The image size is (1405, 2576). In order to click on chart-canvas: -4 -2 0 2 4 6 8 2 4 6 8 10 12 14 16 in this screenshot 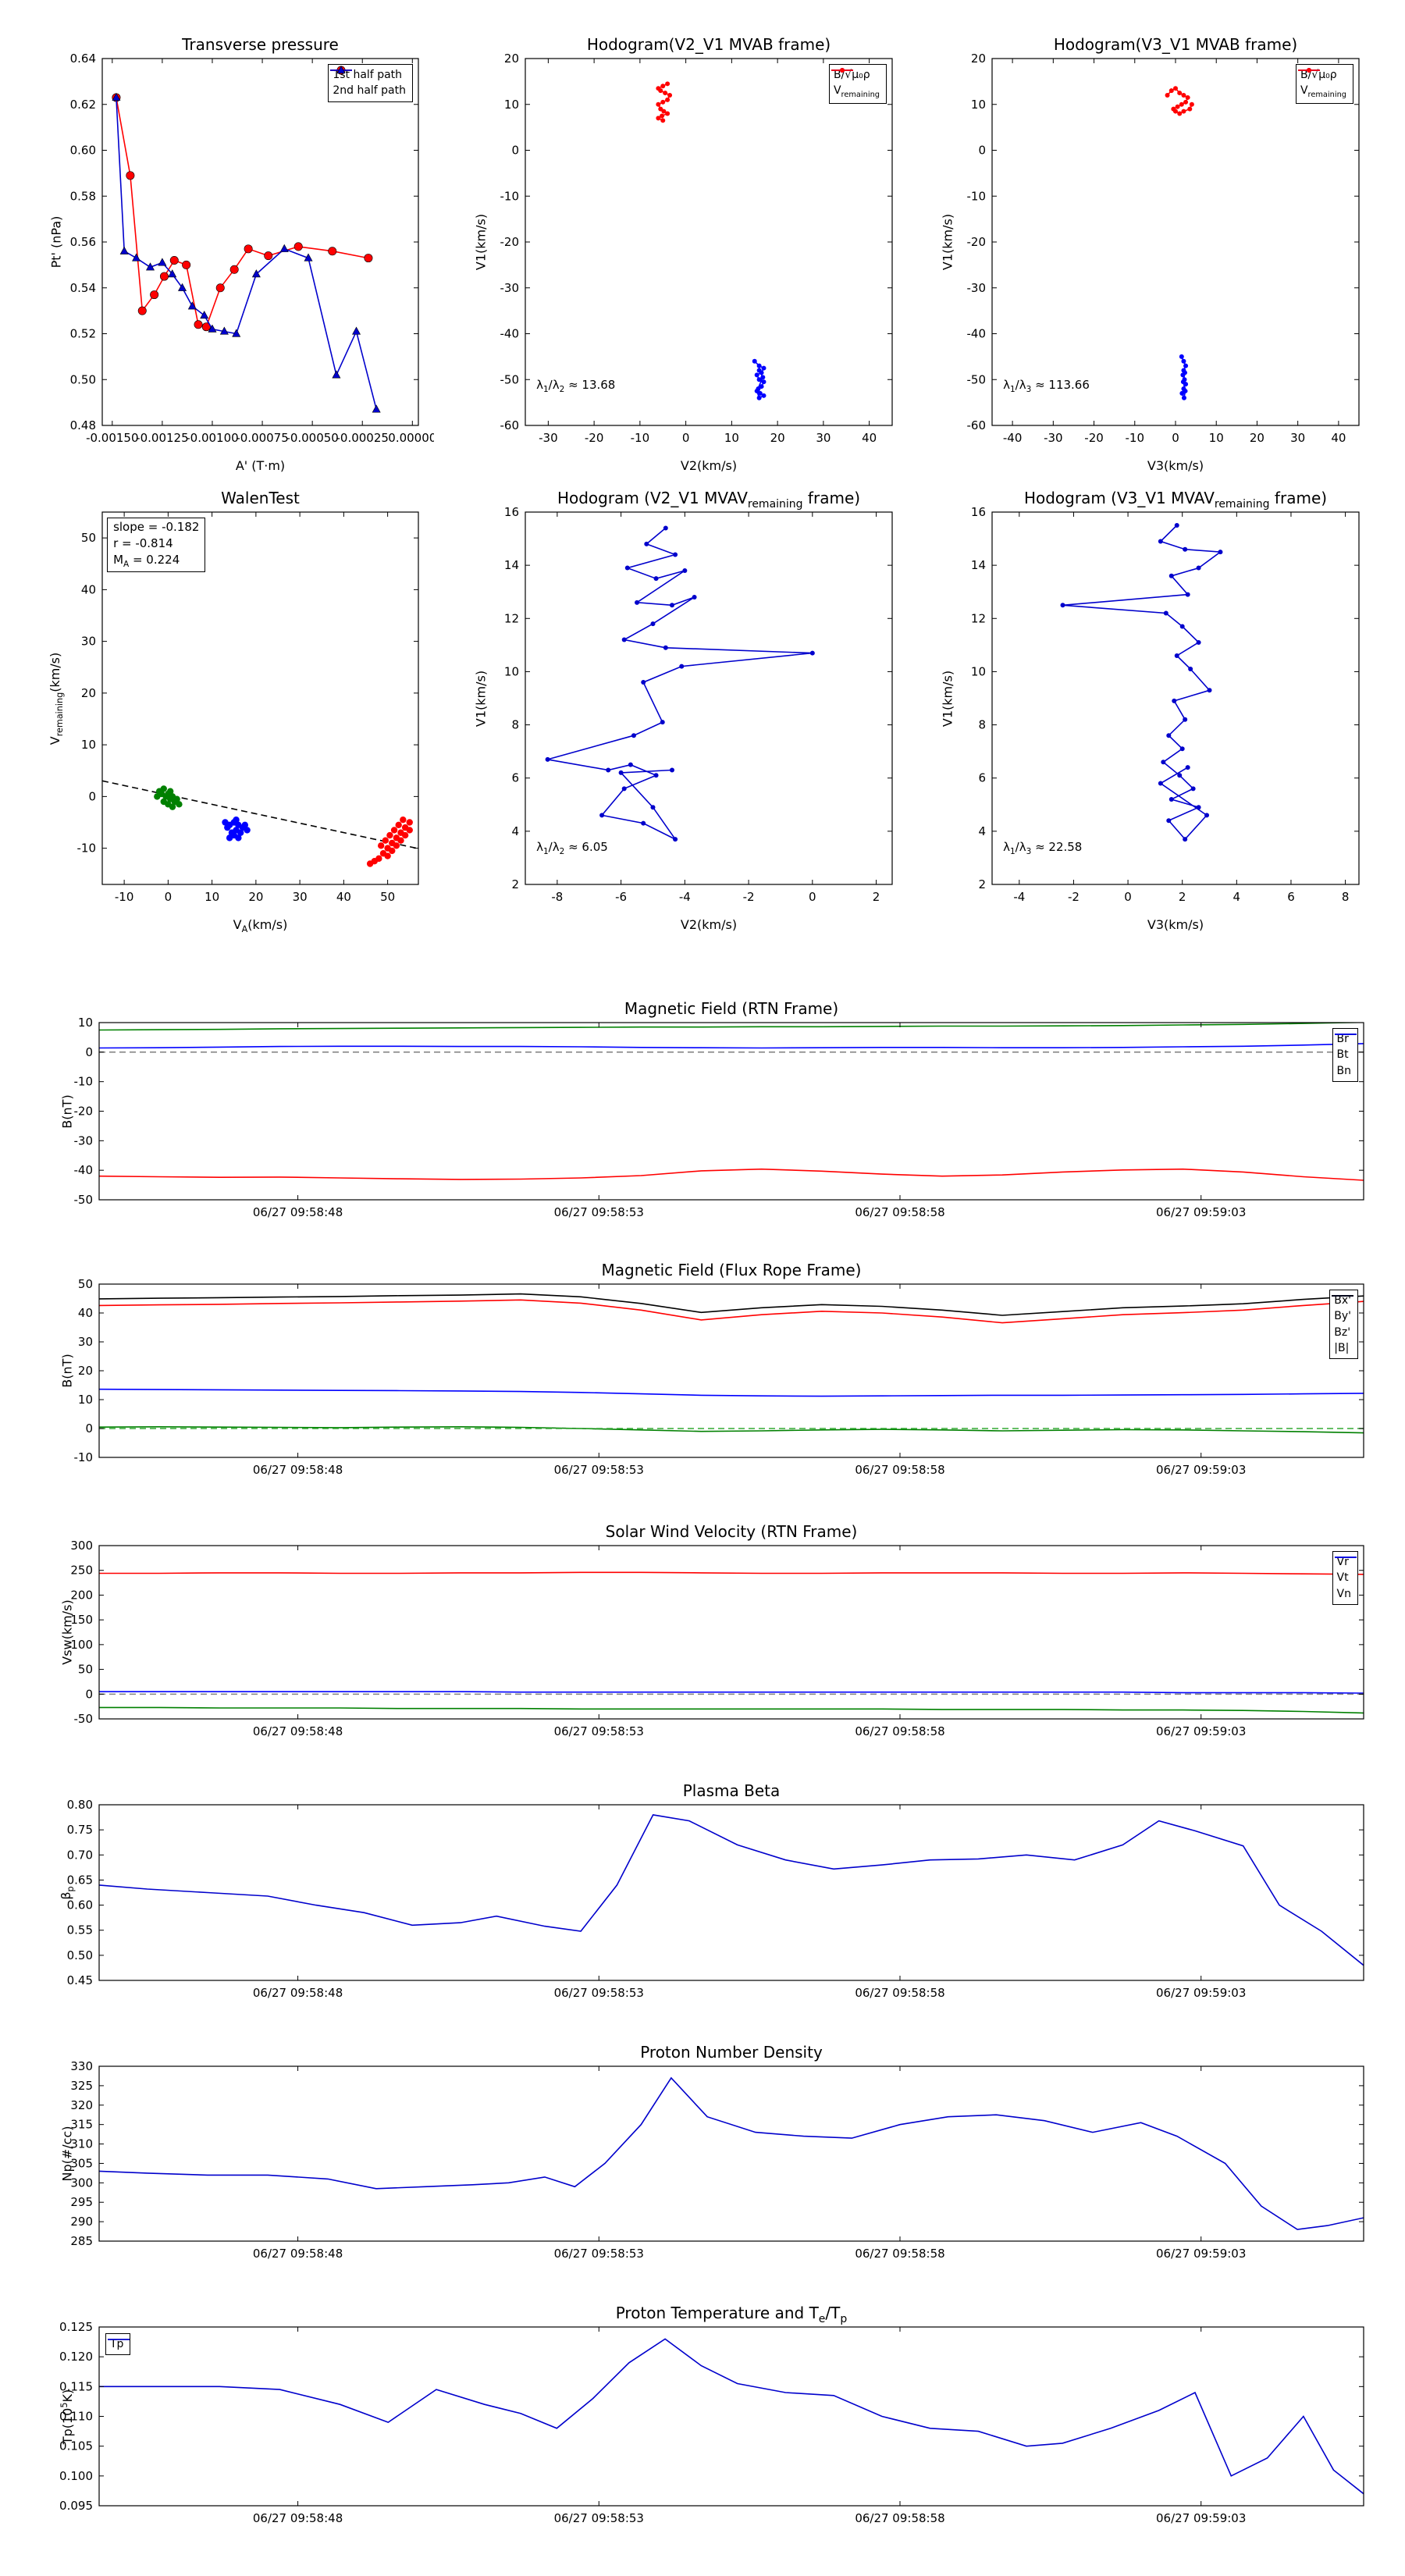, I will do `click(1165, 704)`.